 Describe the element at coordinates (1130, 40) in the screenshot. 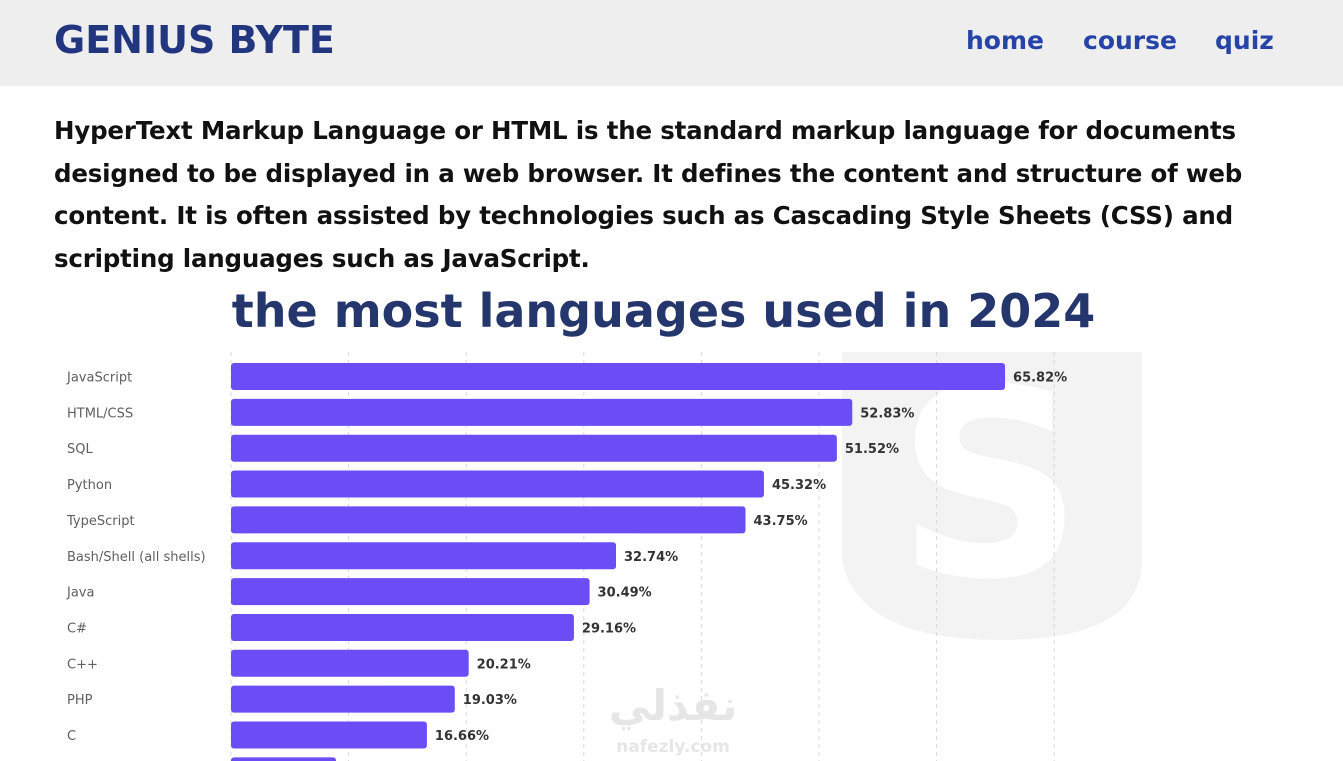

I see `nav-link-course: course` at that location.